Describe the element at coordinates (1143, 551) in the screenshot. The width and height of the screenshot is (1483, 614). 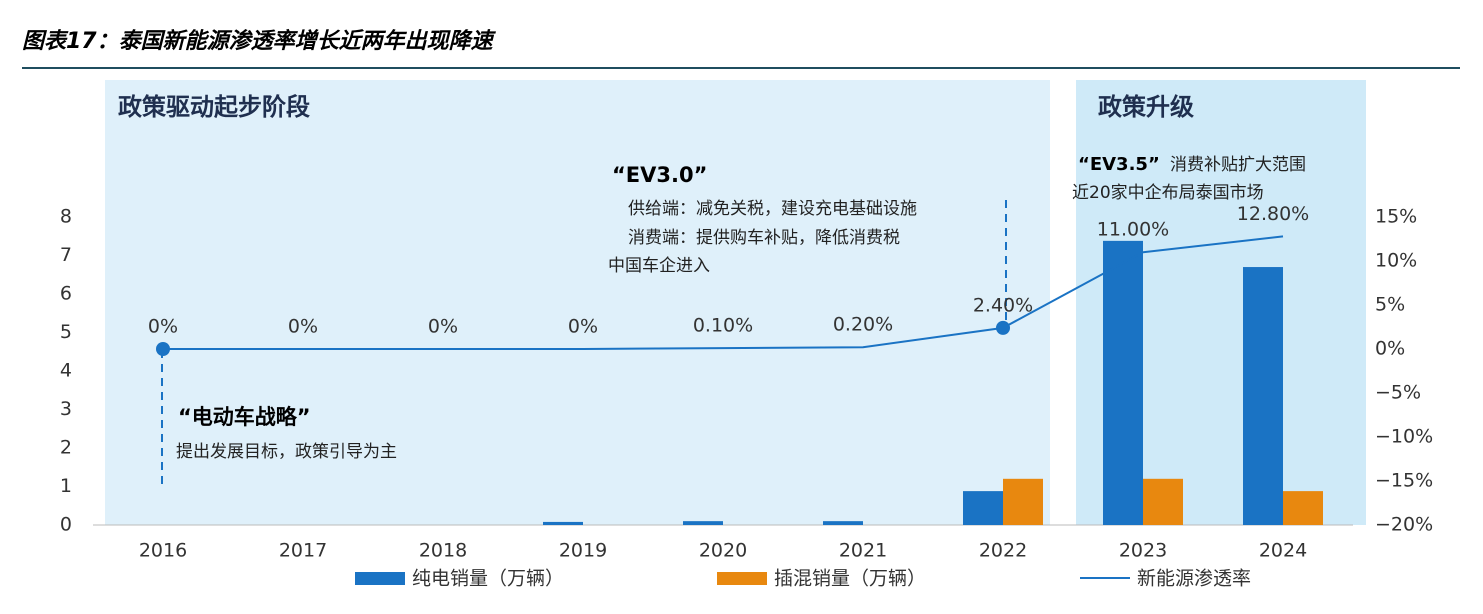
I see `x-tick-label: 2023` at that location.